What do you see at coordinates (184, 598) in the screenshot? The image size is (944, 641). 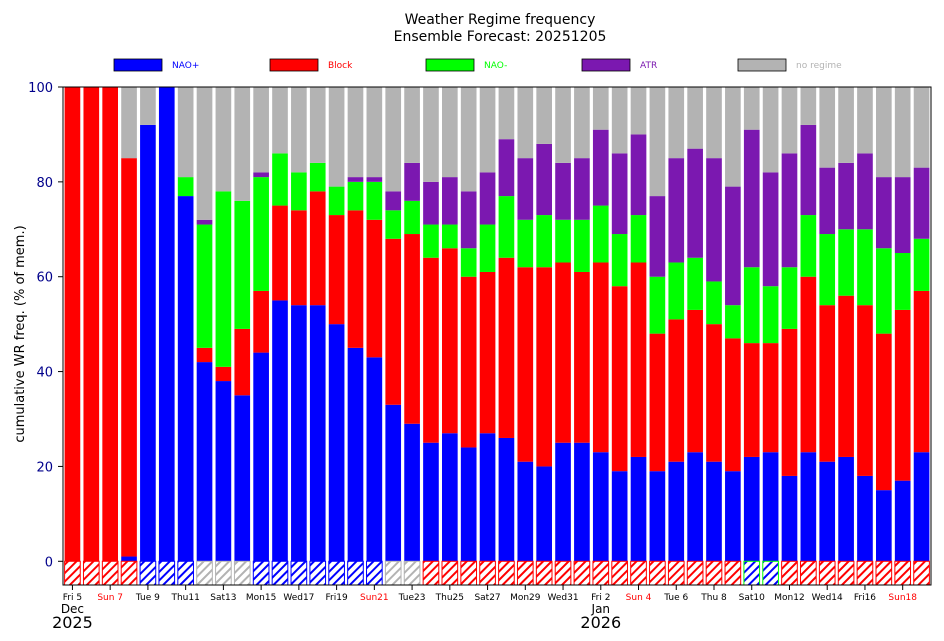 I see `x-tick-label-thu11: Thu11` at bounding box center [184, 598].